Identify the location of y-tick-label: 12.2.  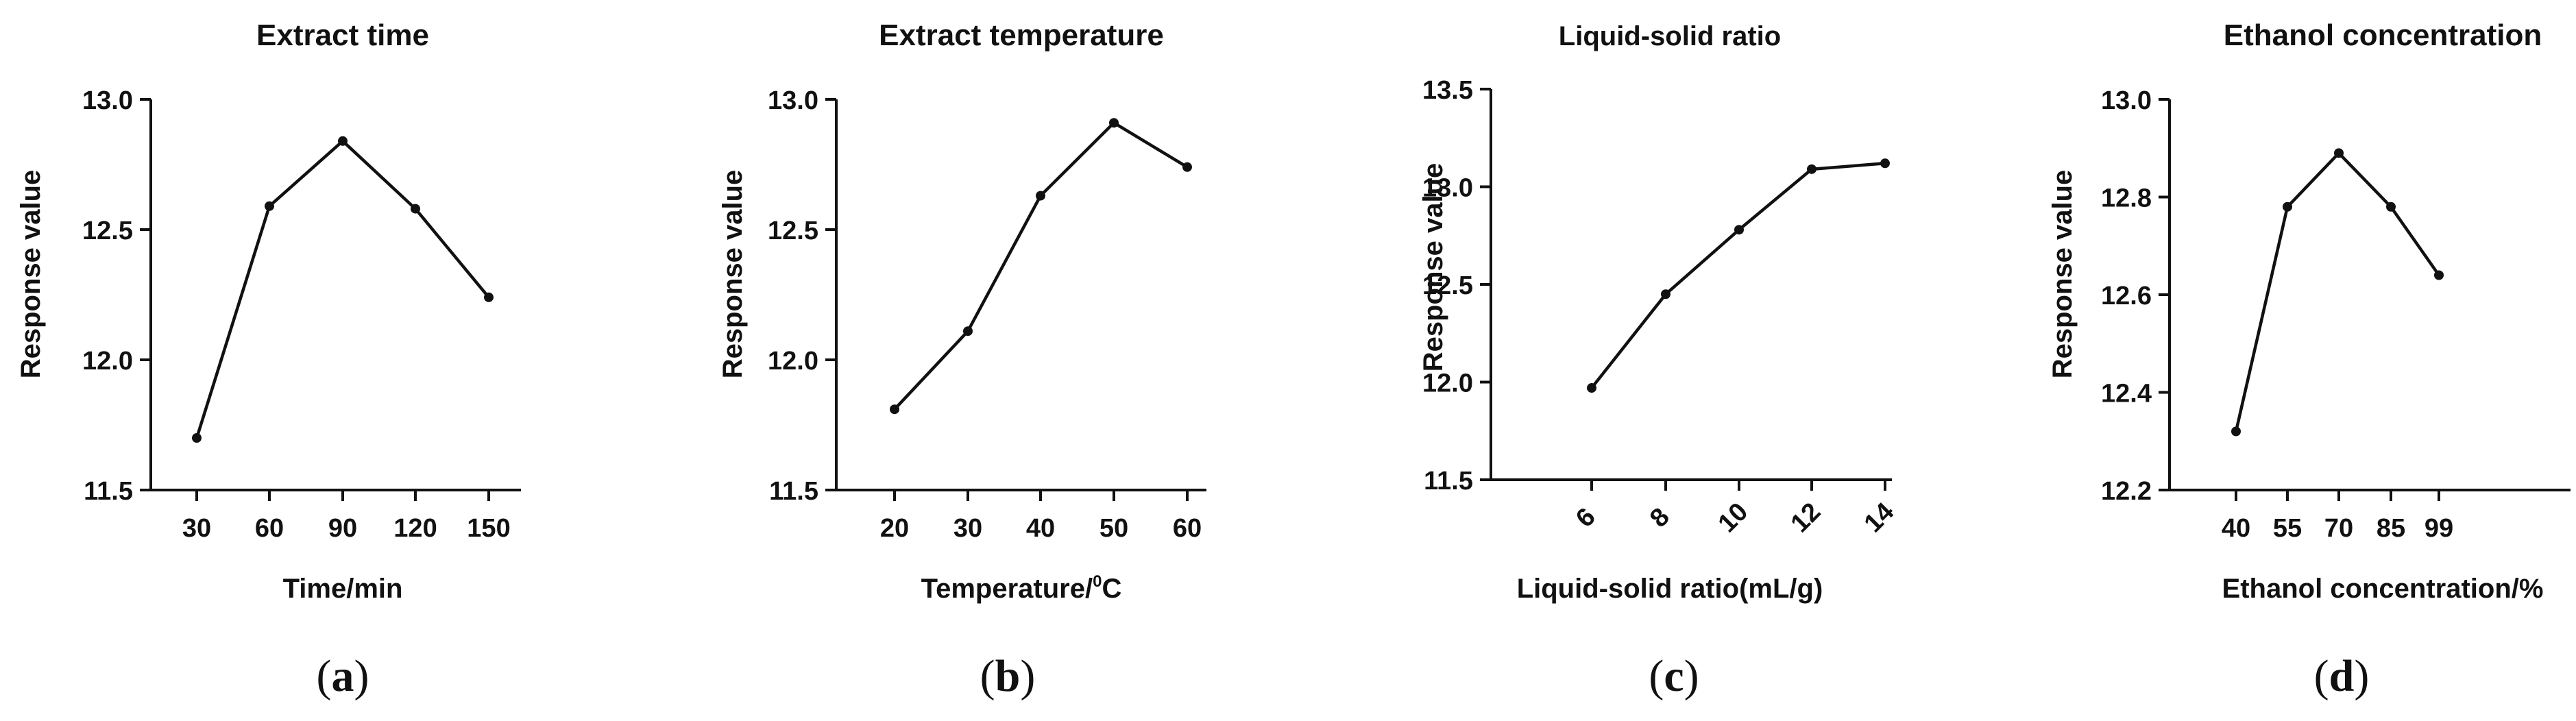
(2126, 491).